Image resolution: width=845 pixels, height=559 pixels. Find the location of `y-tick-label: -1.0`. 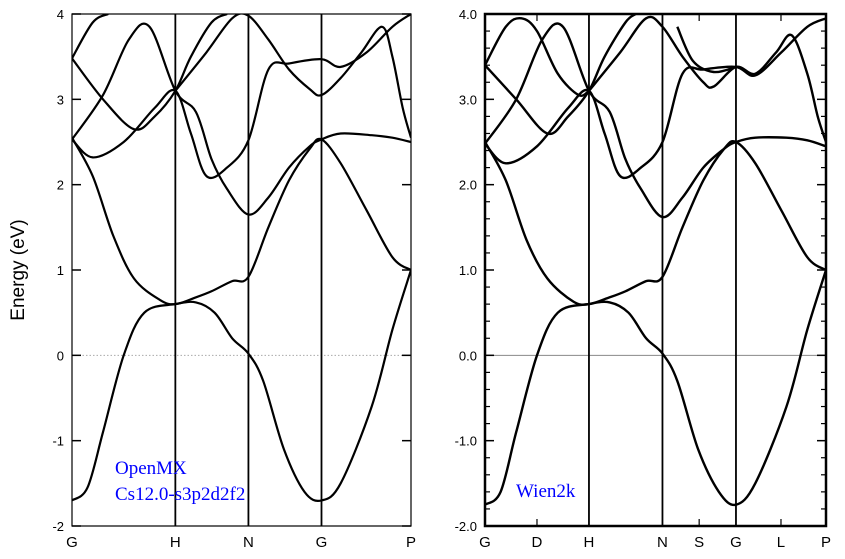

y-tick-label: -1.0 is located at coordinates (466, 441).